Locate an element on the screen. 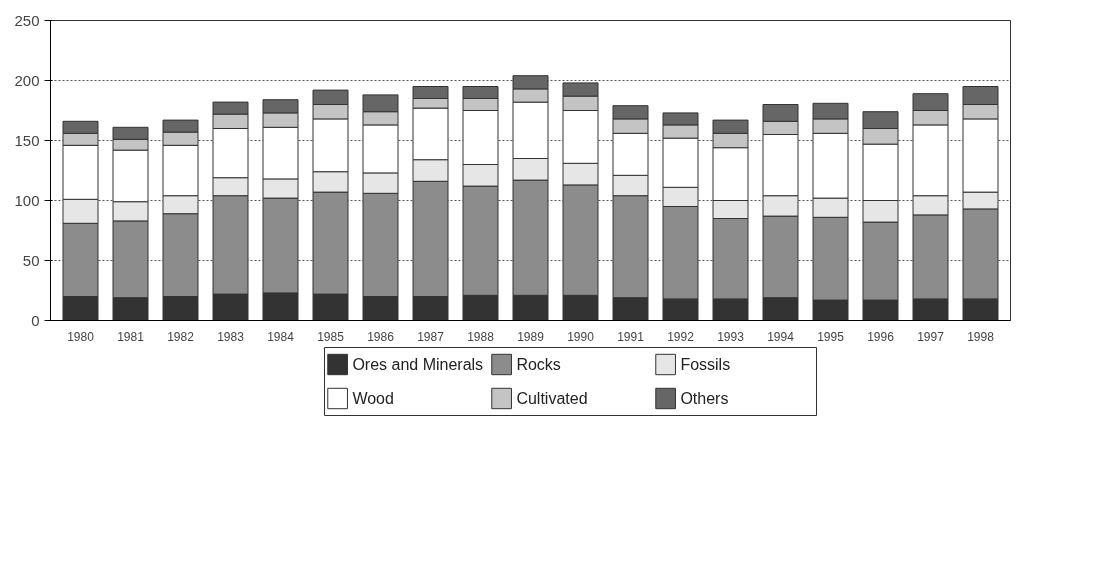  legend-label: Fossils is located at coordinates (705, 364).